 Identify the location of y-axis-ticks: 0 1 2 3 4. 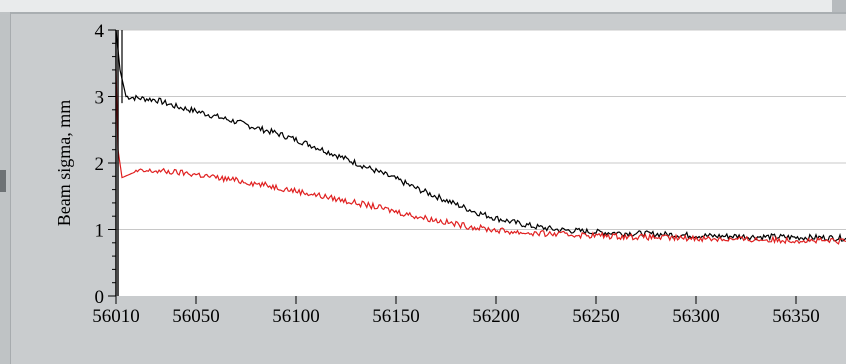
(105, 164).